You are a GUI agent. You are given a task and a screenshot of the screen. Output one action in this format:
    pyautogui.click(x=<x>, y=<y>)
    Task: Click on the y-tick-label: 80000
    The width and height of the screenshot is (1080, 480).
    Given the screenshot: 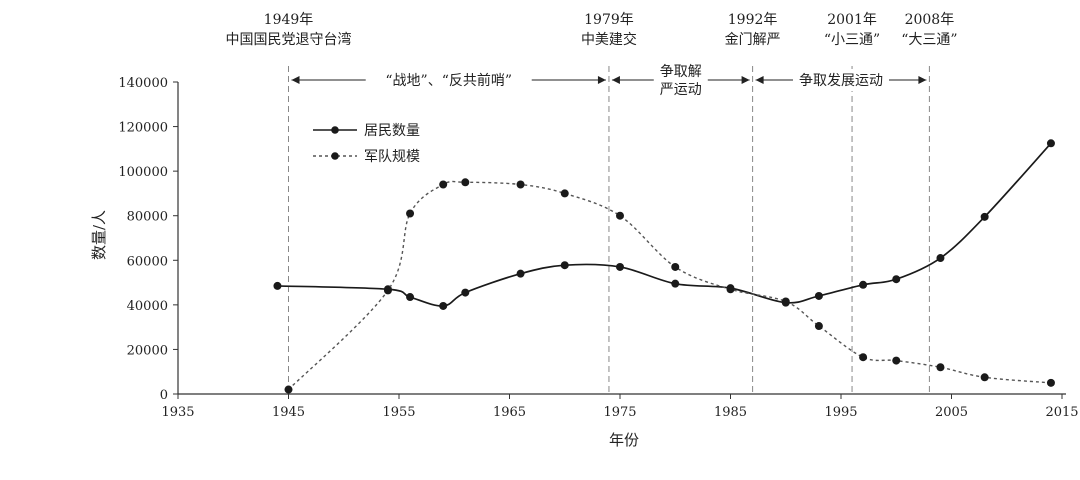 What is the action you would take?
    pyautogui.click(x=147, y=217)
    